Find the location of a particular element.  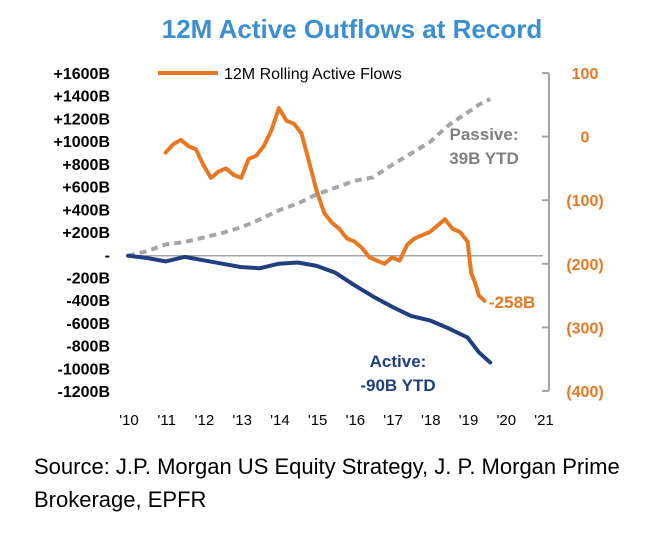

x-tick-label: '19 is located at coordinates (469, 420).